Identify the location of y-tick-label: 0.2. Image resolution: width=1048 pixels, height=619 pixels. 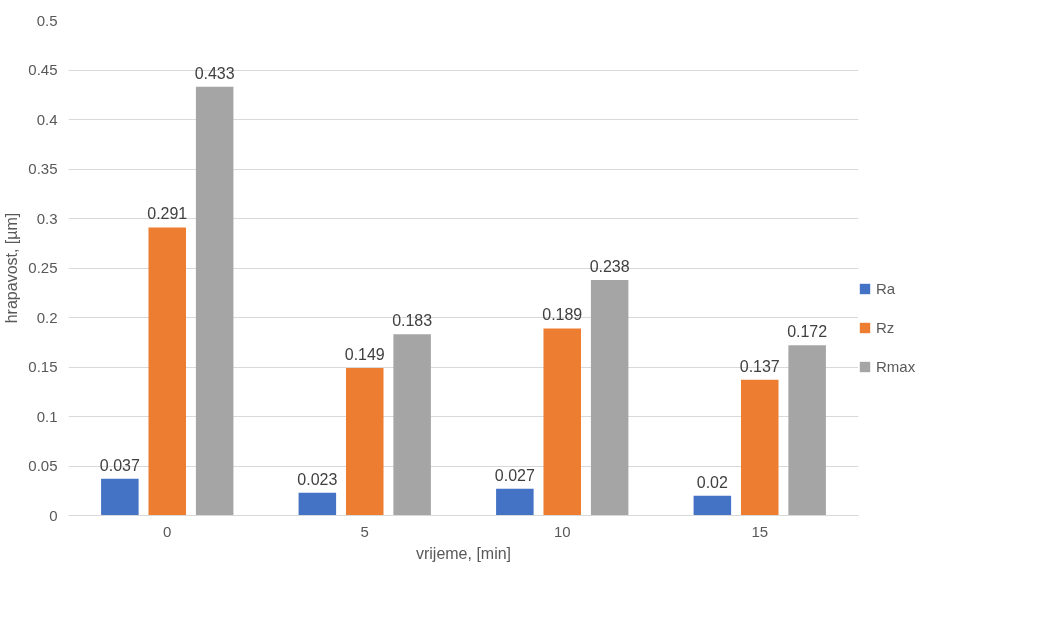
(47, 317).